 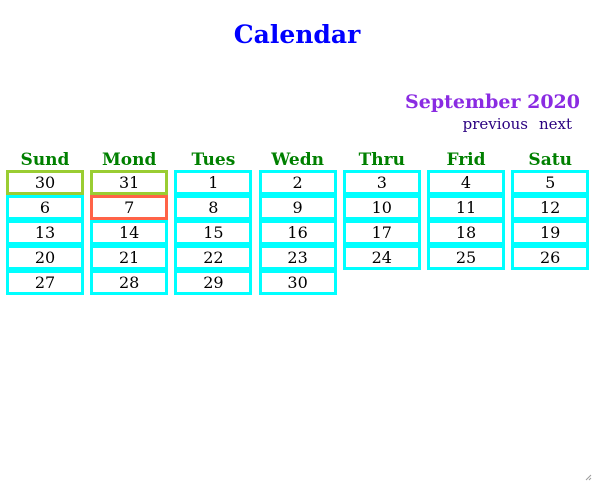 What do you see at coordinates (466, 232) in the screenshot?
I see `day-cell: 18` at bounding box center [466, 232].